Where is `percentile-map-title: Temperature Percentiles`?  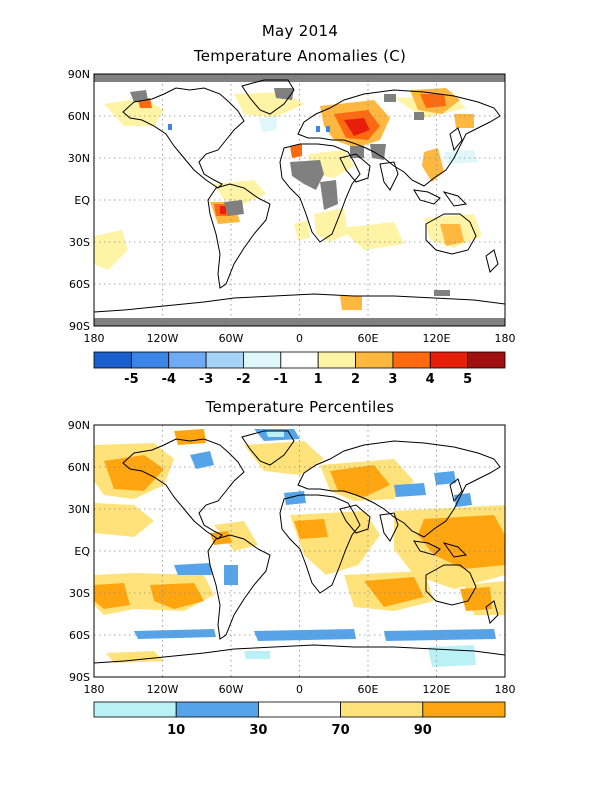
percentile-map-title: Temperature Percentiles is located at coordinates (300, 407).